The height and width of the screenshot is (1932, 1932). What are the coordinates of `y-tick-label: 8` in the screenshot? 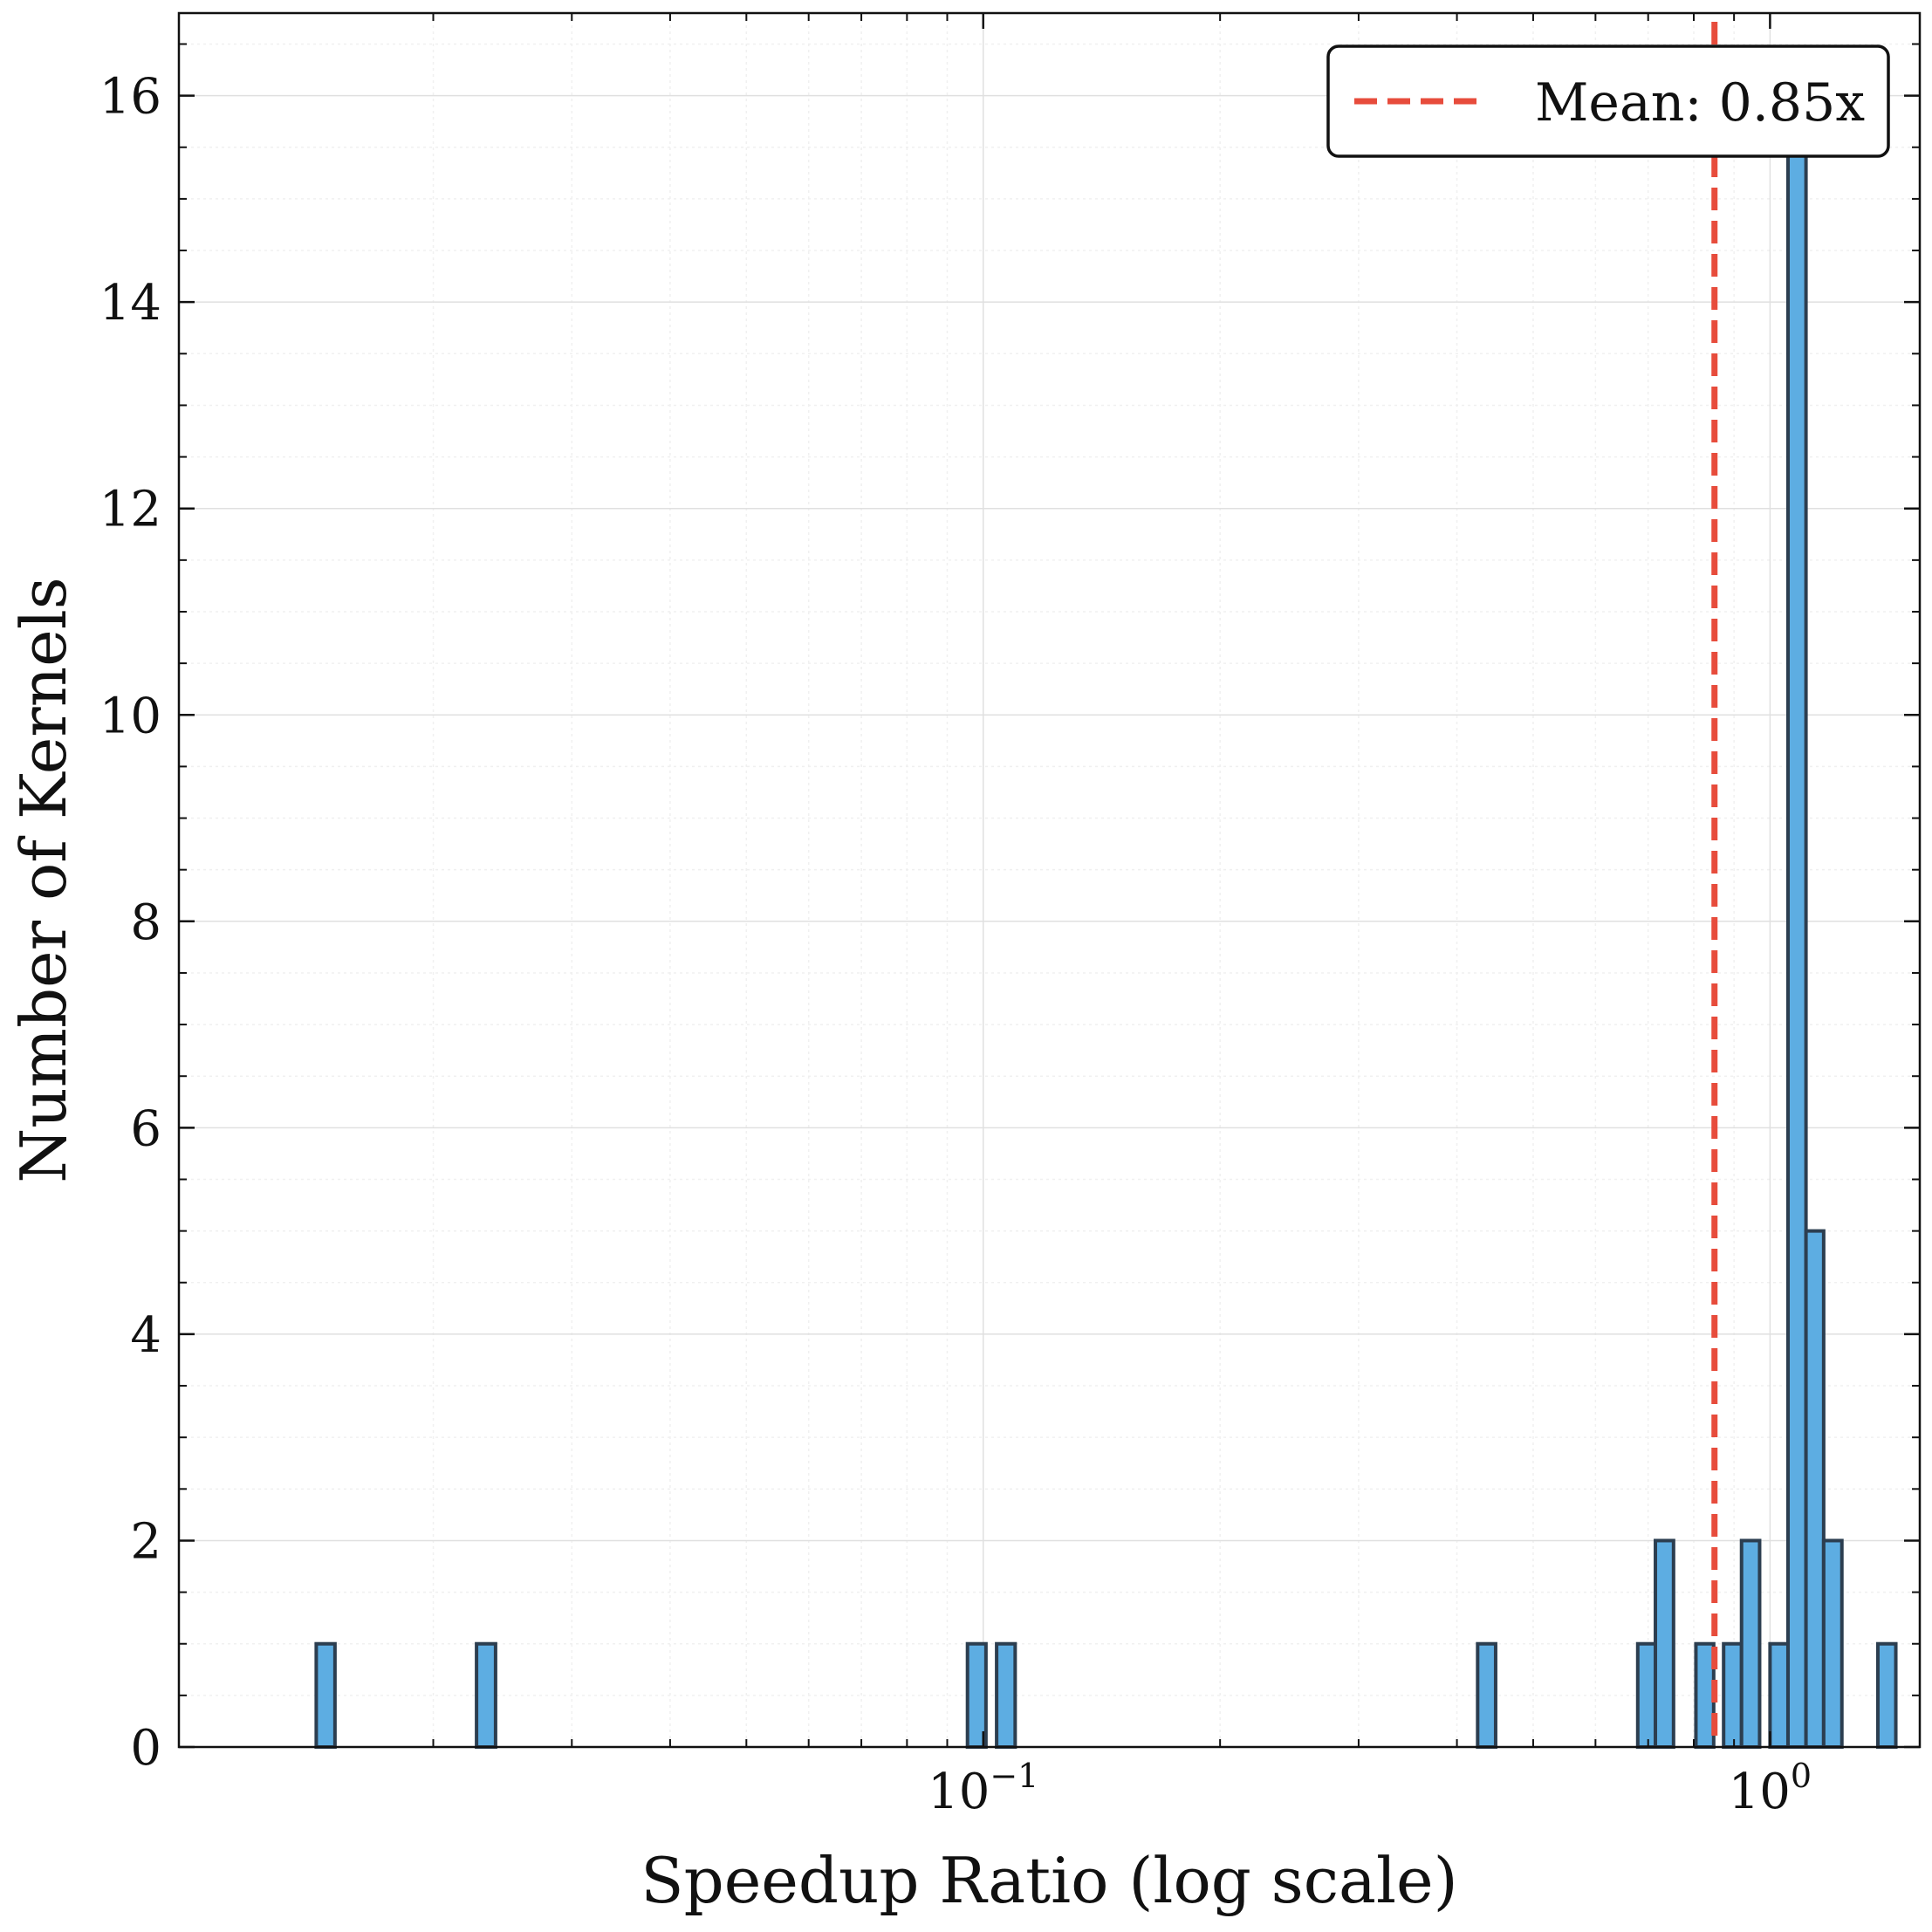 It's located at (146, 923).